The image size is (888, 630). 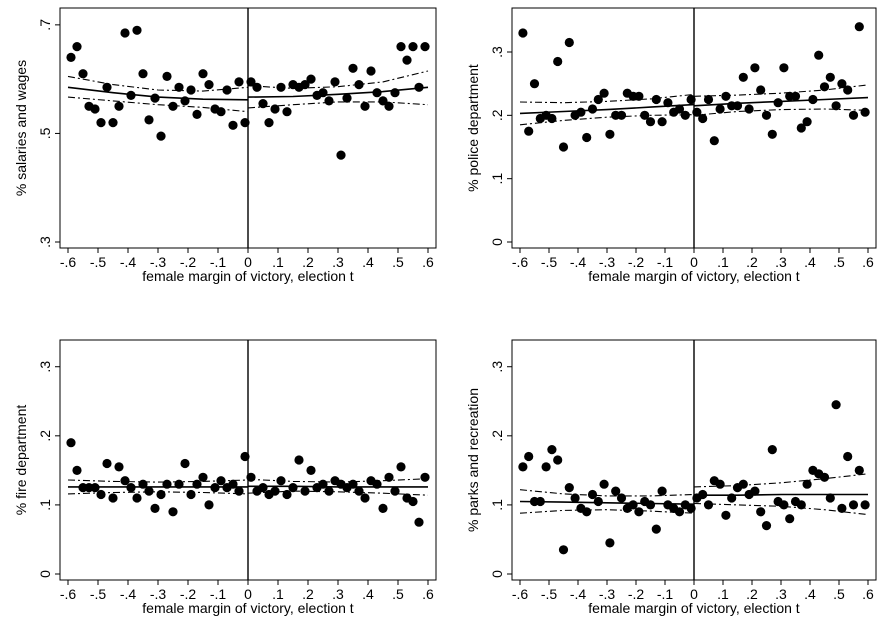 What do you see at coordinates (338, 92) in the screenshot?
I see `fit-line-right` at bounding box center [338, 92].